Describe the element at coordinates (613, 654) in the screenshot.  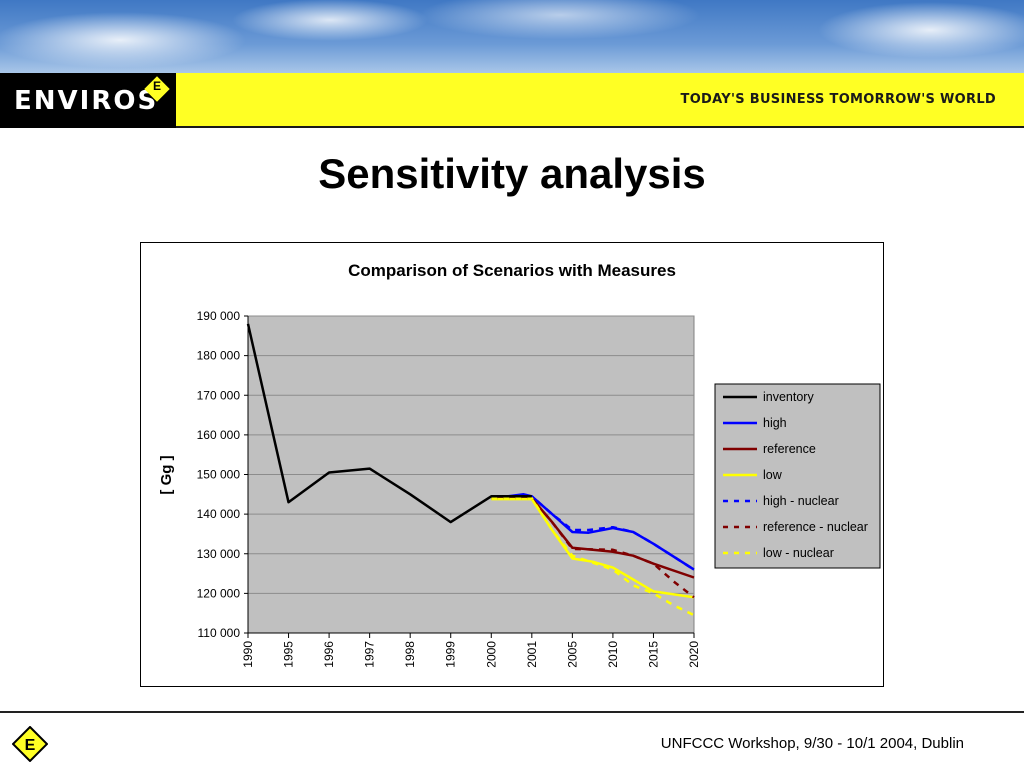
I see `x-tick-label: 2010` at that location.